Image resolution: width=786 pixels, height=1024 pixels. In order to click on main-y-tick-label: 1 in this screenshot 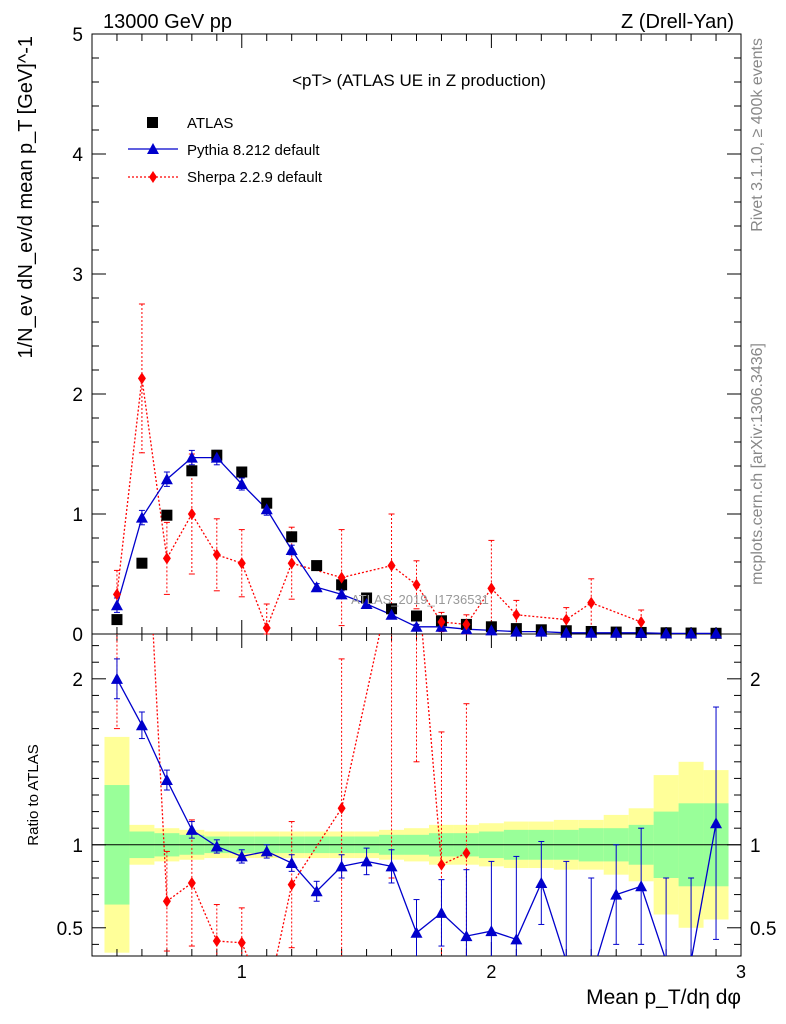, I will do `click(77, 515)`.